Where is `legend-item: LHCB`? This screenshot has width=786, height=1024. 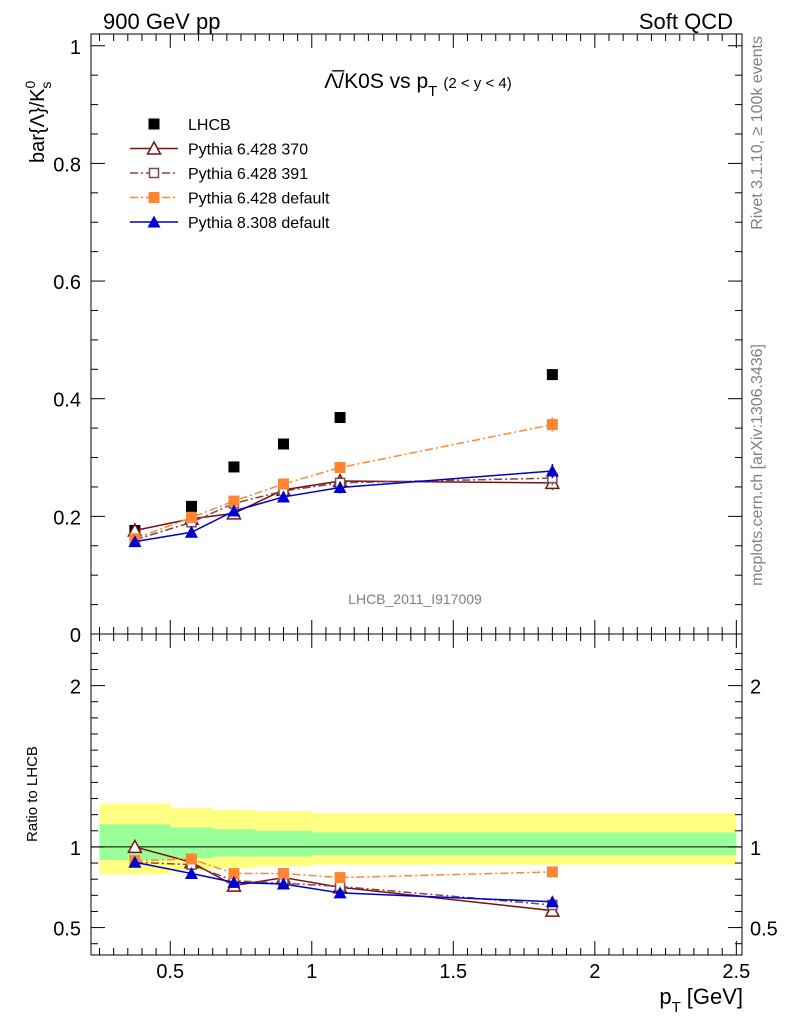
legend-item: LHCB is located at coordinates (189, 125).